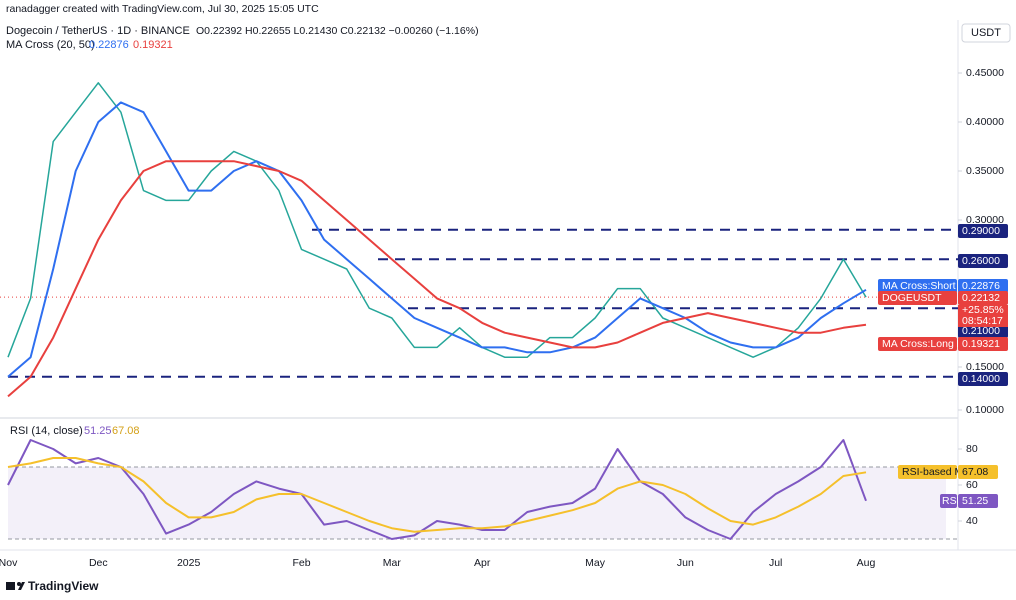 This screenshot has height=600, width=1016. I want to click on y-tick-label: 0.40000, so click(985, 122).